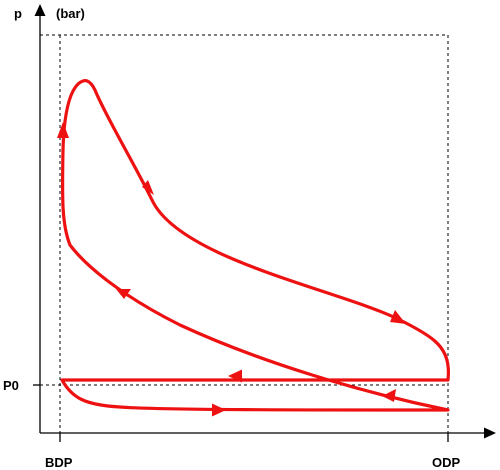  What do you see at coordinates (446, 462) in the screenshot?
I see `odp-label: ODP` at bounding box center [446, 462].